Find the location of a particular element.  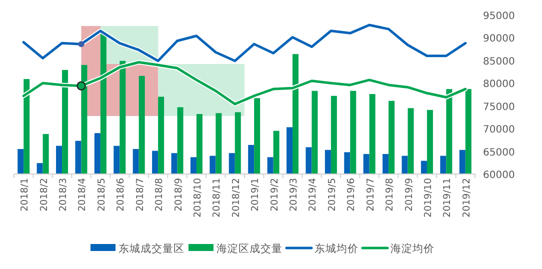

x-tick-label: 2018/6 is located at coordinates (121, 195).